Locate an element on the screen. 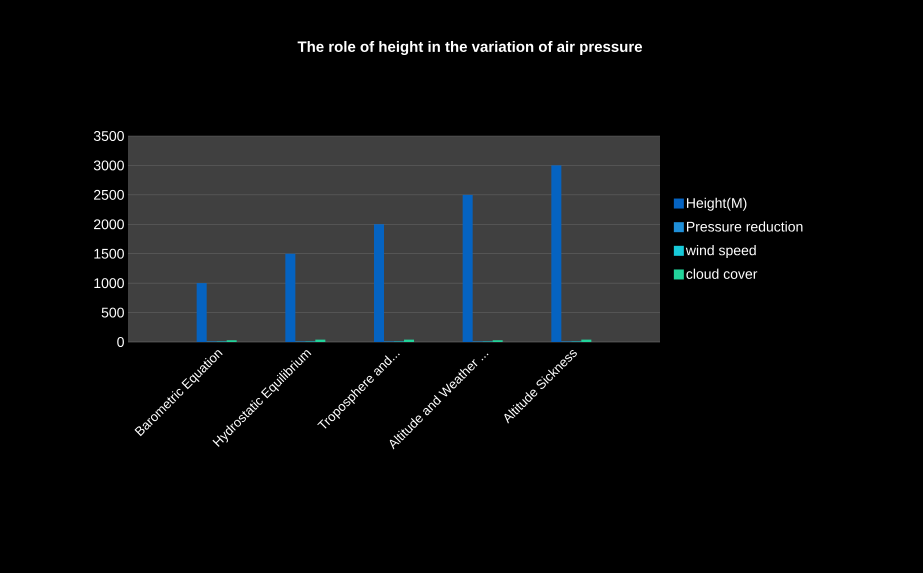 Image resolution: width=923 pixels, height=573 pixels. y-tick-label: 2000 is located at coordinates (109, 224).